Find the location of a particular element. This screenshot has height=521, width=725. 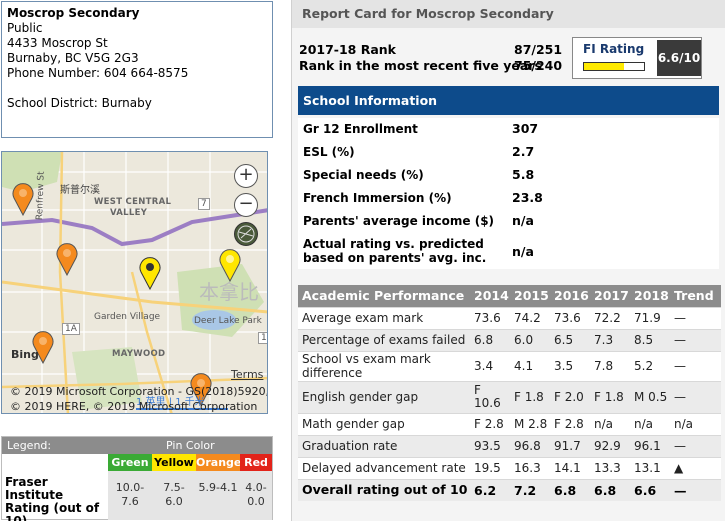

fi-rating-score: 6.6/10 is located at coordinates (679, 58).